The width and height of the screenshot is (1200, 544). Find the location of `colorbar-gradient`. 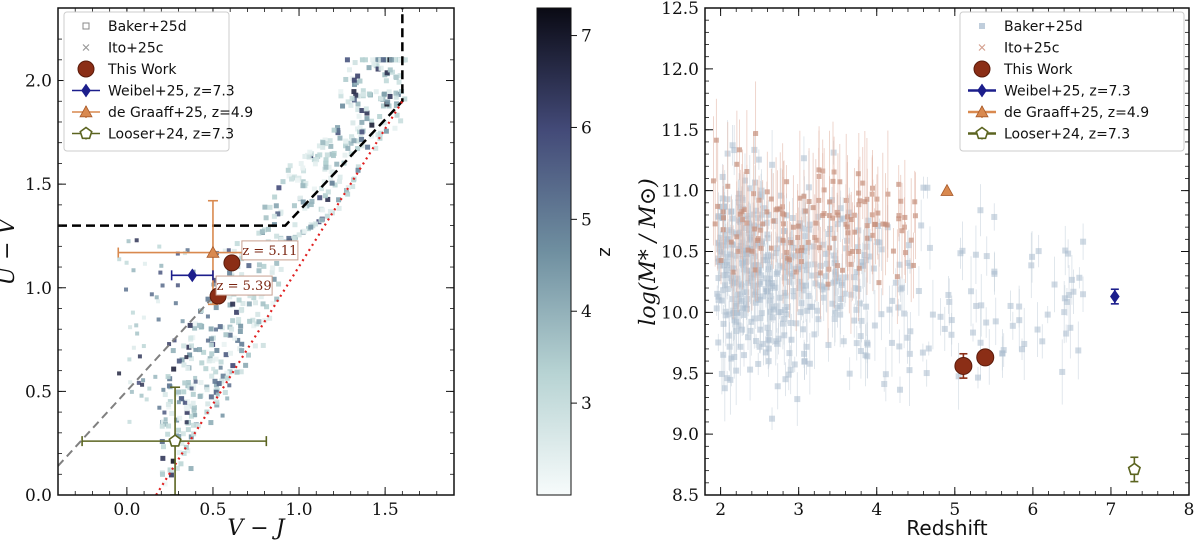

colorbar-gradient is located at coordinates (554, 251).